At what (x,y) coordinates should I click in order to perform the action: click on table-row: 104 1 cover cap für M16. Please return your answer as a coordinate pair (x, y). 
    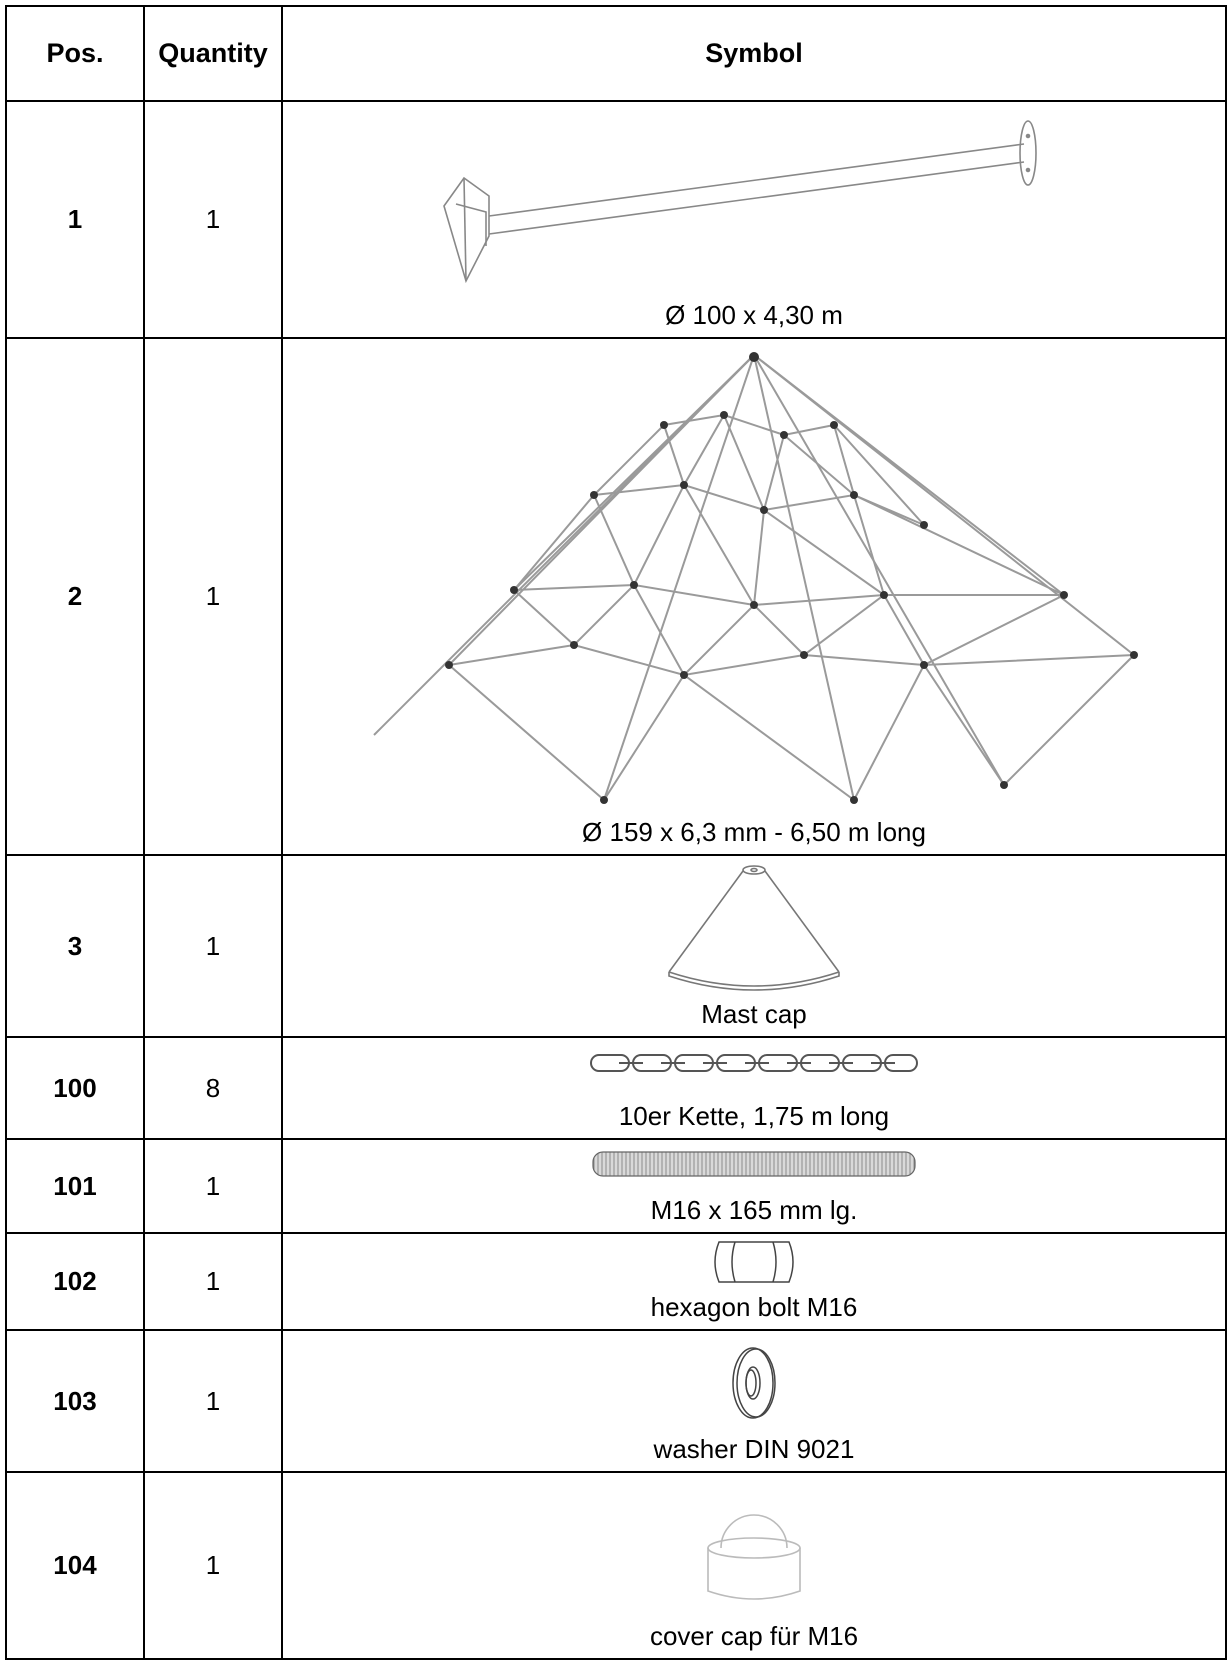
    Looking at the image, I should click on (616, 1565).